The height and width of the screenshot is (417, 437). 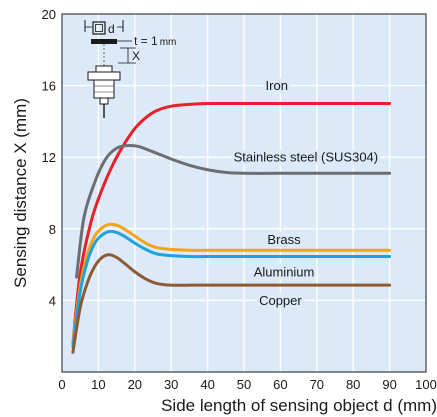 I want to click on series-label-brass: Brass, so click(x=284, y=239).